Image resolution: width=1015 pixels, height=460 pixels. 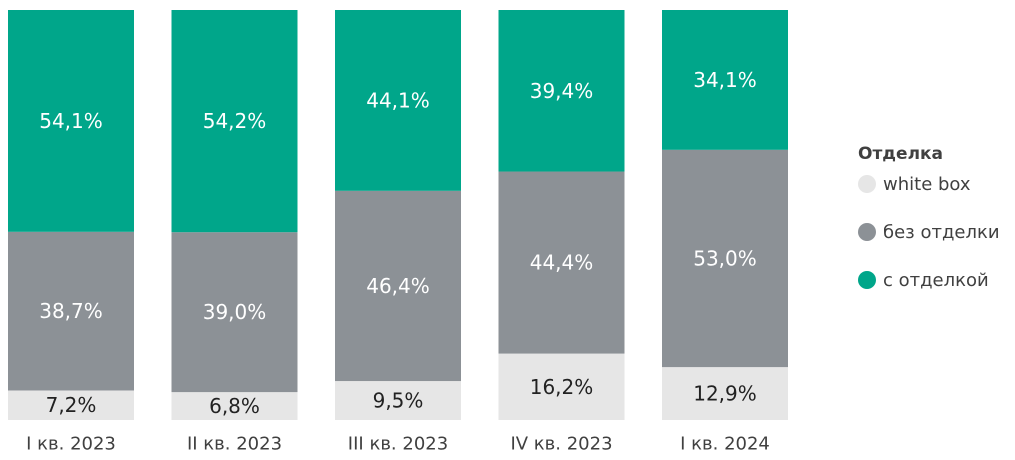 I want to click on legend-item: с отделкой, so click(x=929, y=280).